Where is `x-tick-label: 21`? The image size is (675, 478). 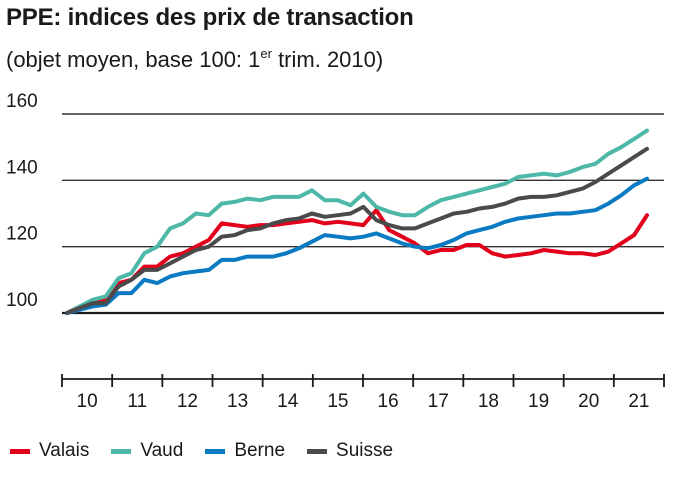 x-tick-label: 21 is located at coordinates (638, 401).